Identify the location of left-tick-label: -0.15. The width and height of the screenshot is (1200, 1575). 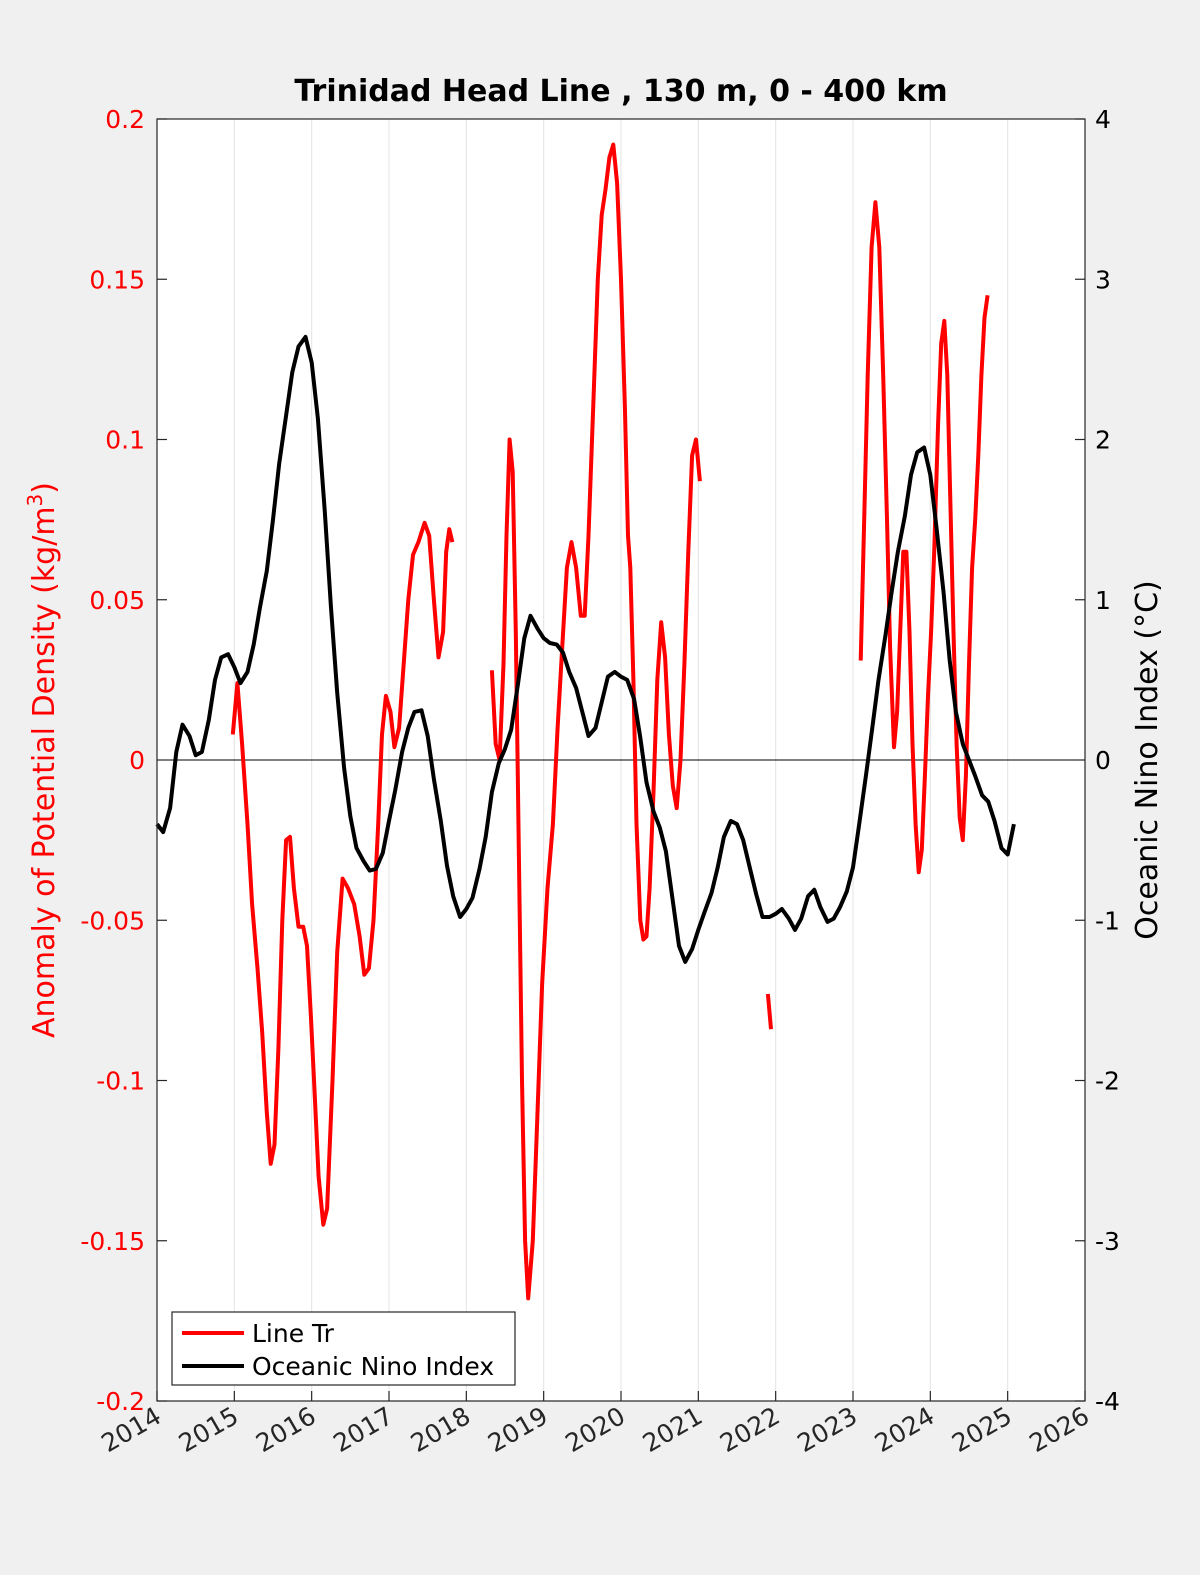
(112, 1241).